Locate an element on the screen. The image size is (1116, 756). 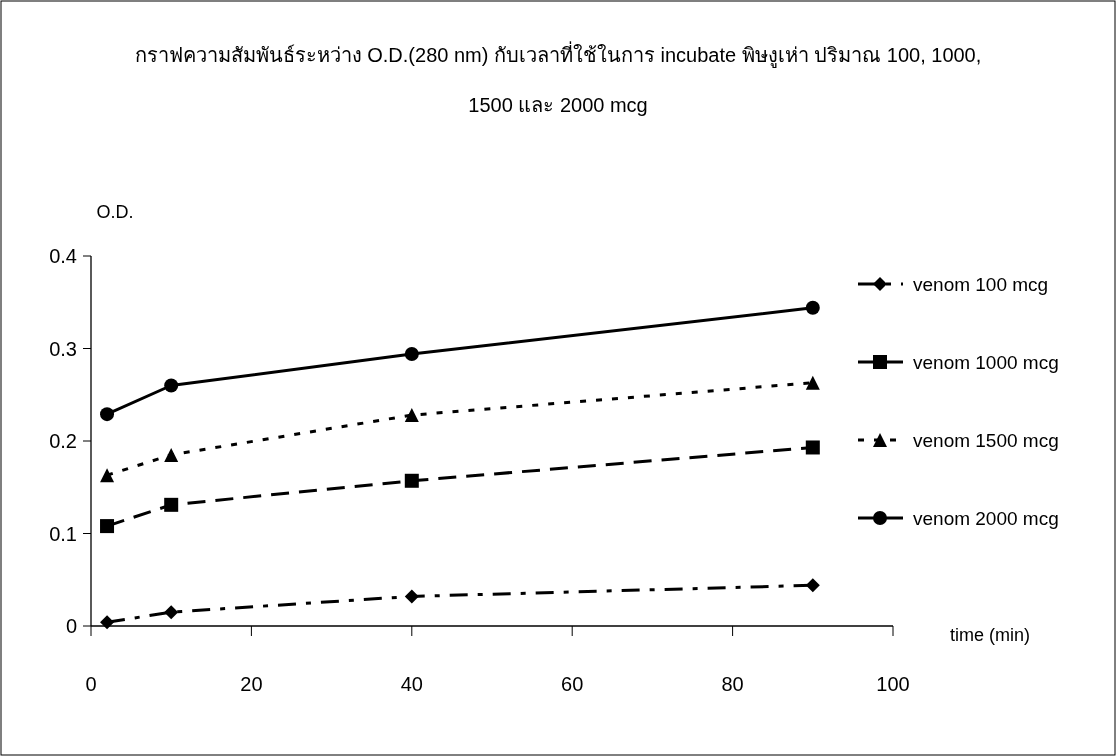
y-axis-title: O.D. is located at coordinates (115, 212).